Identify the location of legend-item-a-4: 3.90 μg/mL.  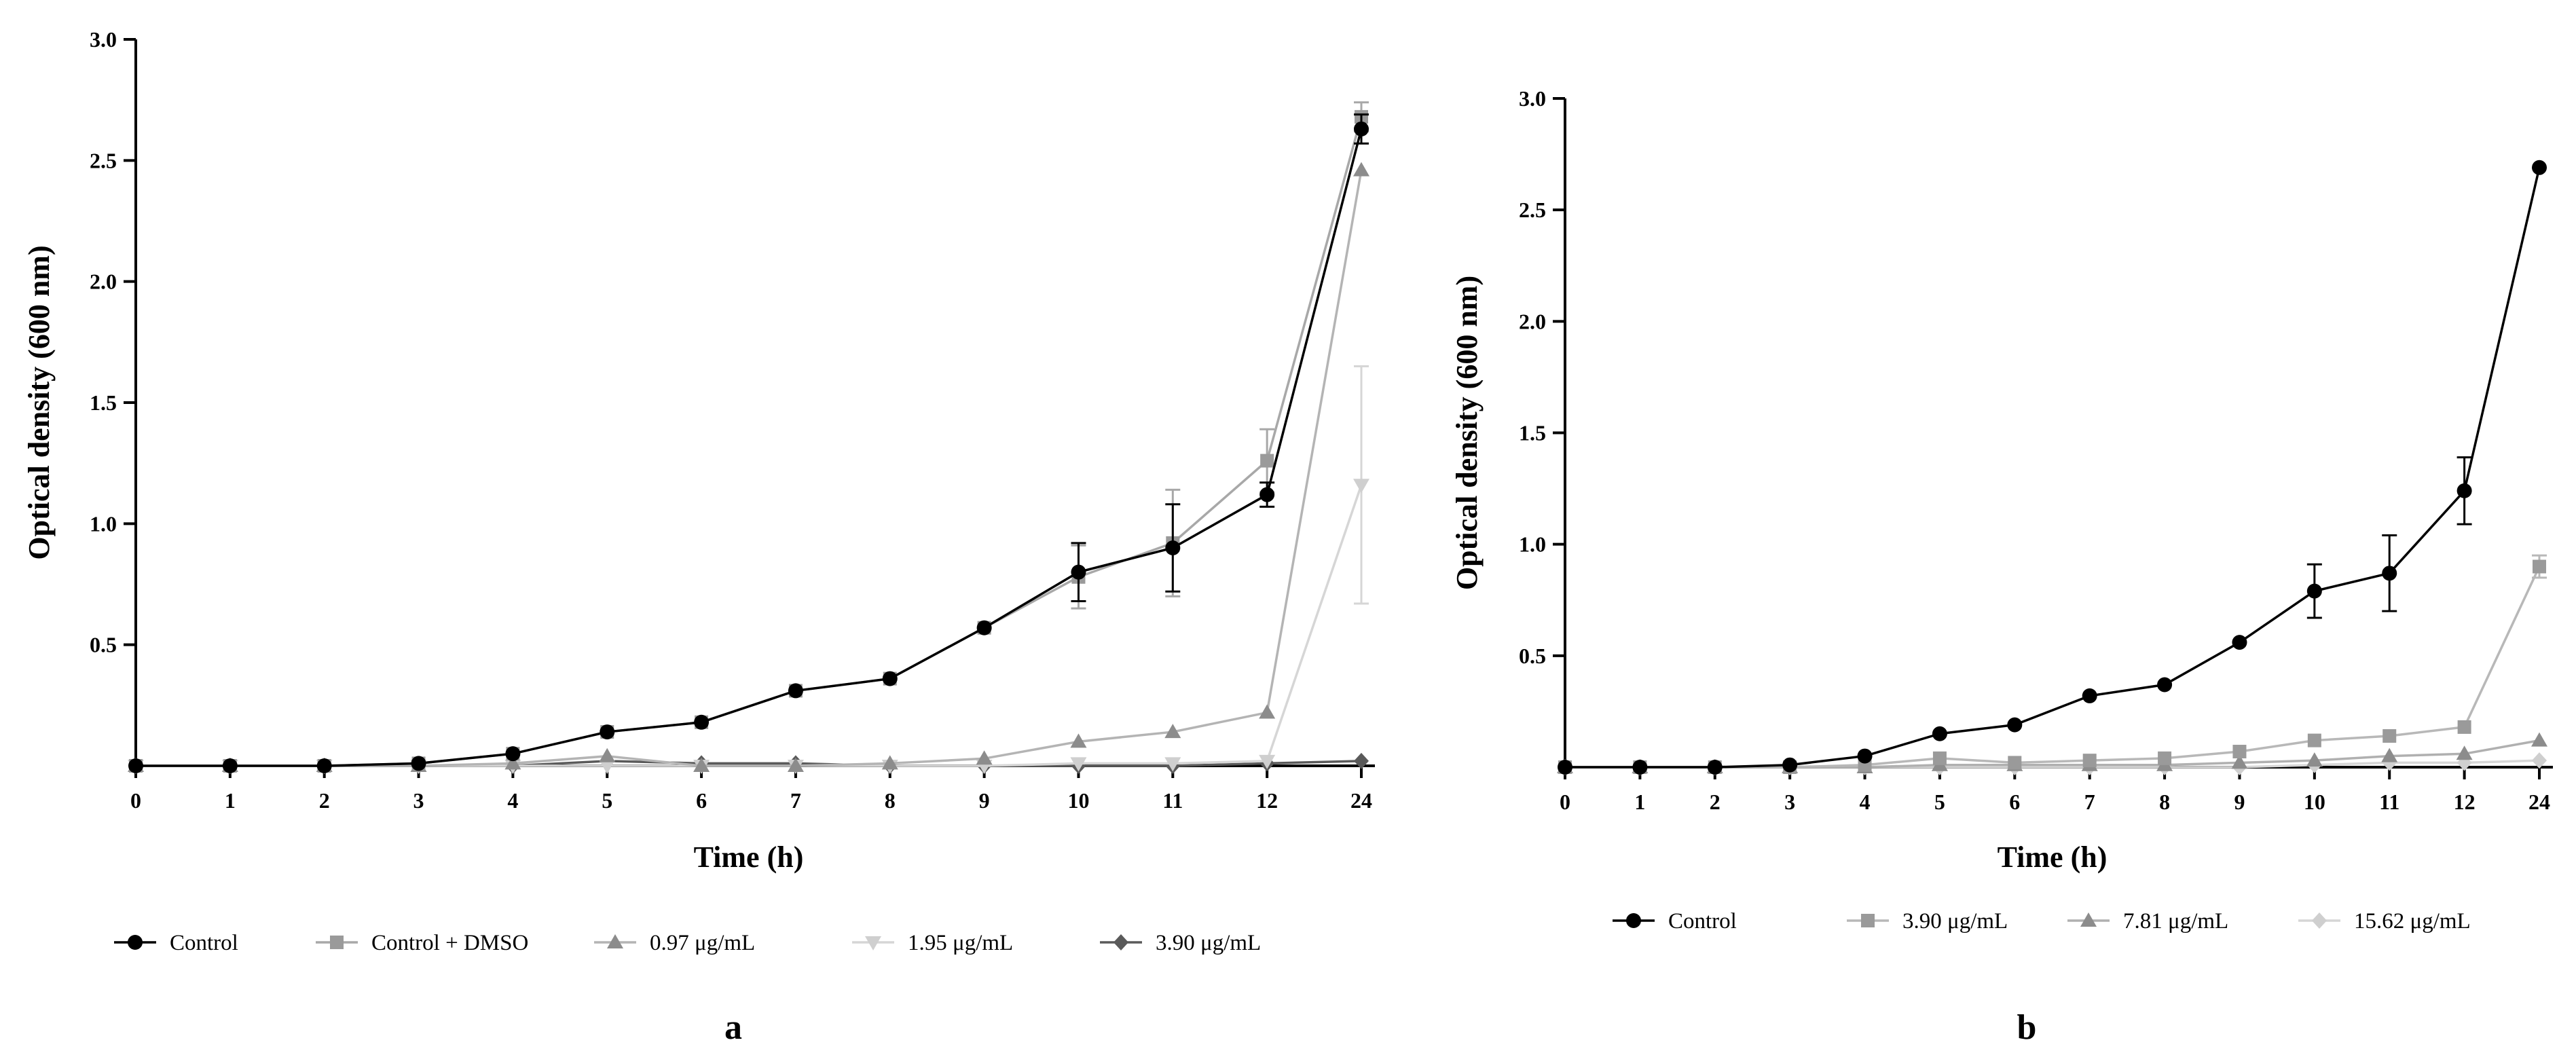
(1180, 943).